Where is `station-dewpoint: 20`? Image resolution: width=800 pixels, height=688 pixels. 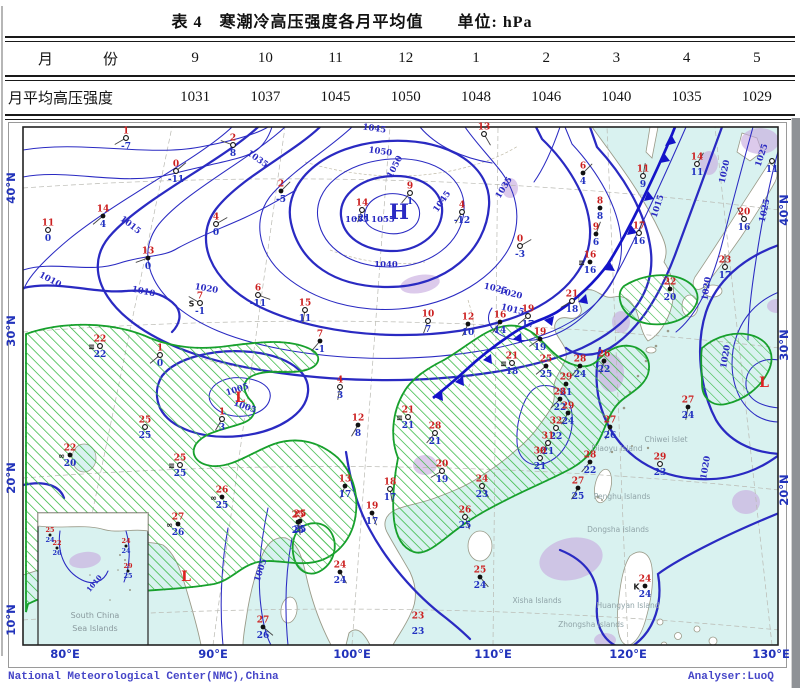
station-dewpoint: 20 is located at coordinates (70, 464).